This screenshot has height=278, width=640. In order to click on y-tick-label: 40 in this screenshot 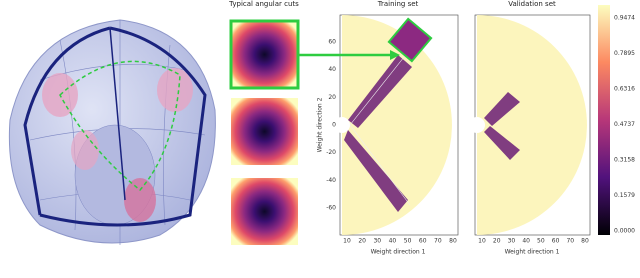, I will do `click(332, 69)`.